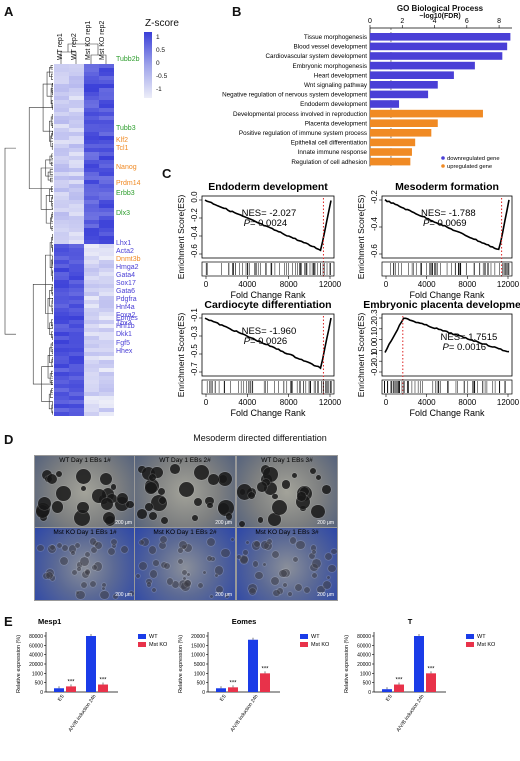 This screenshot has height=761, width=520. I want to click on go-bar, so click(401, 133).